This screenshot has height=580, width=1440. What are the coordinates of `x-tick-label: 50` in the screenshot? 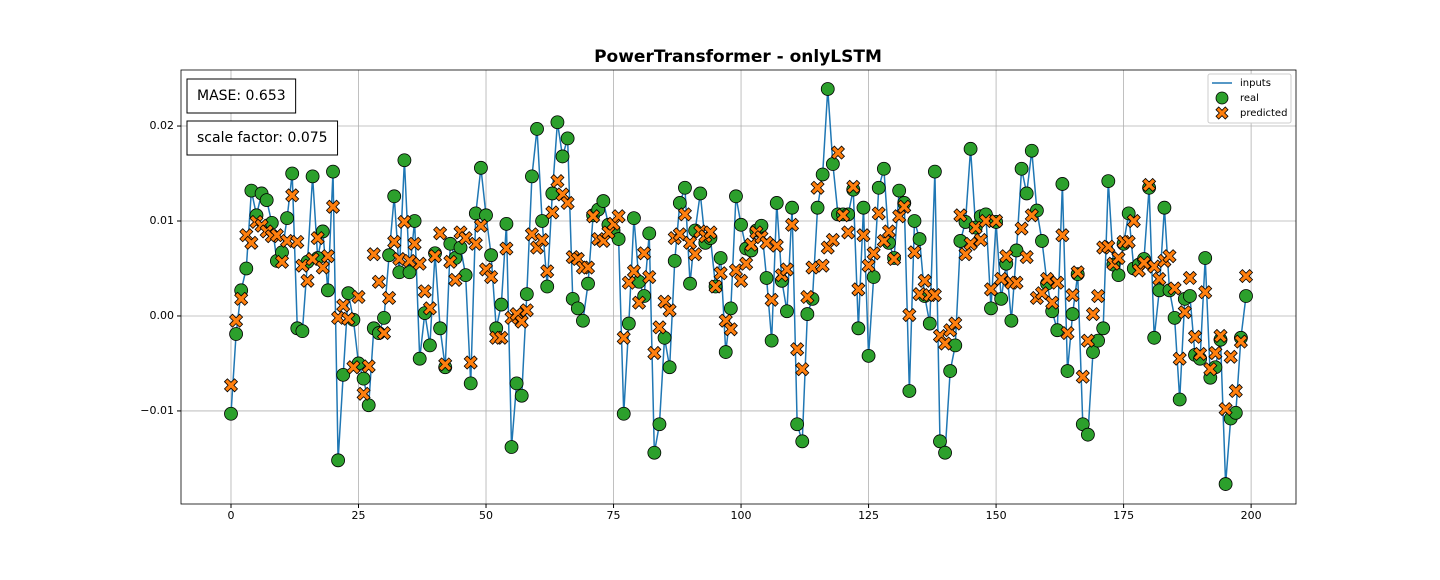 It's located at (486, 515).